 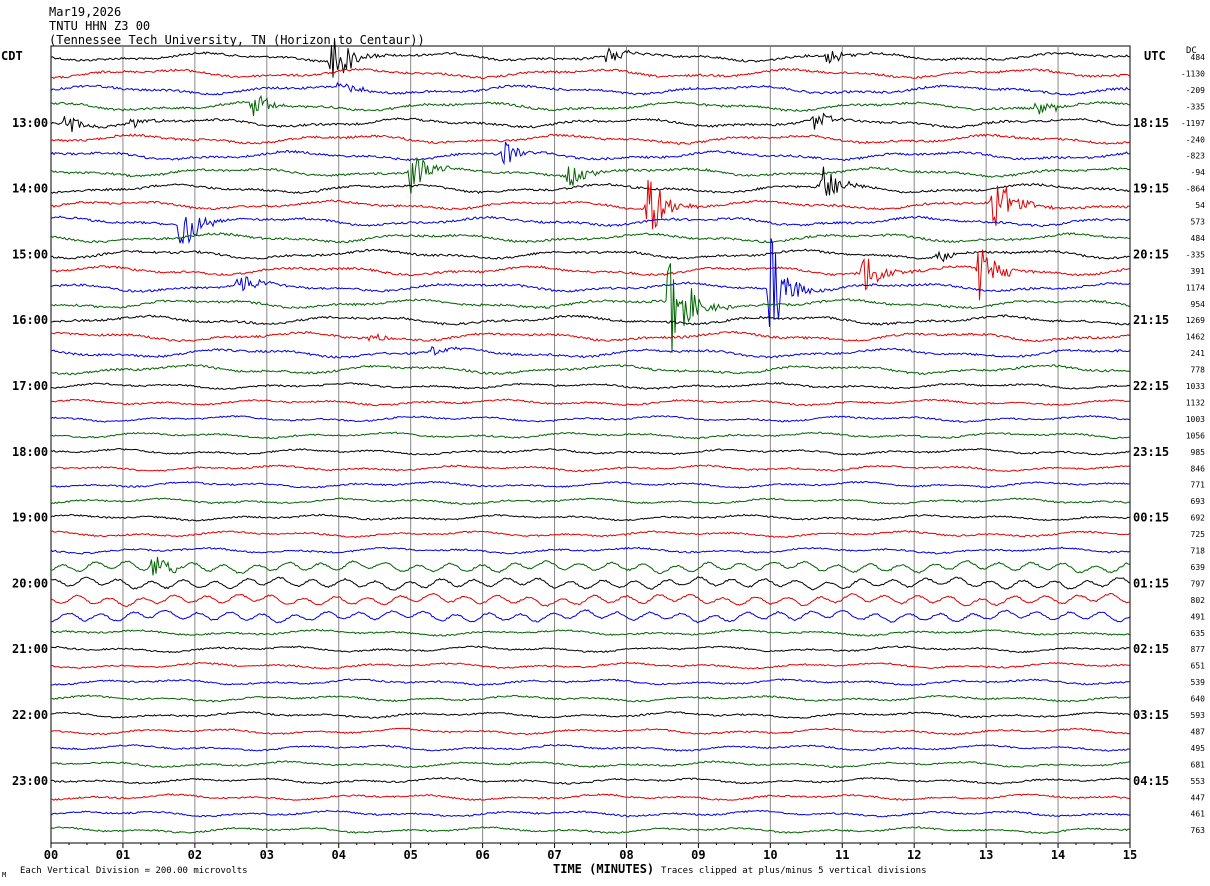 I want to click on dc-offset-value: 593, so click(x=1198, y=715).